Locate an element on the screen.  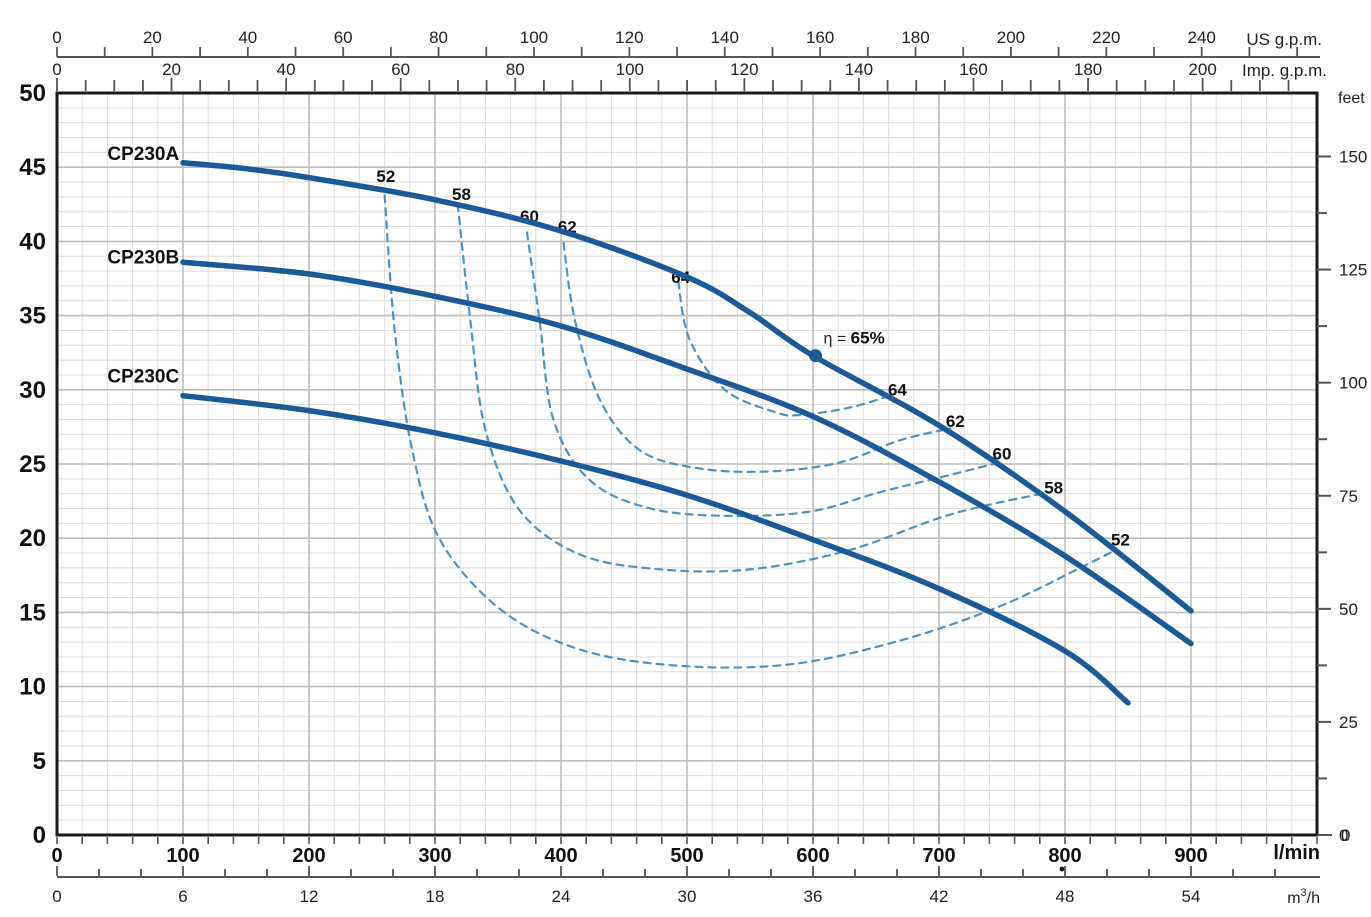
head-tick-label: 50 is located at coordinates (32, 93).